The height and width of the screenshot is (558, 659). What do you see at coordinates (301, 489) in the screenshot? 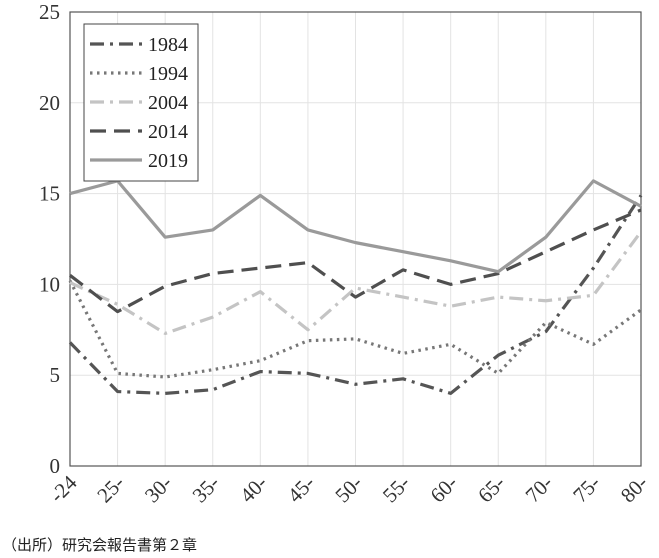
I see `x-tick-label: 45-` at bounding box center [301, 489].